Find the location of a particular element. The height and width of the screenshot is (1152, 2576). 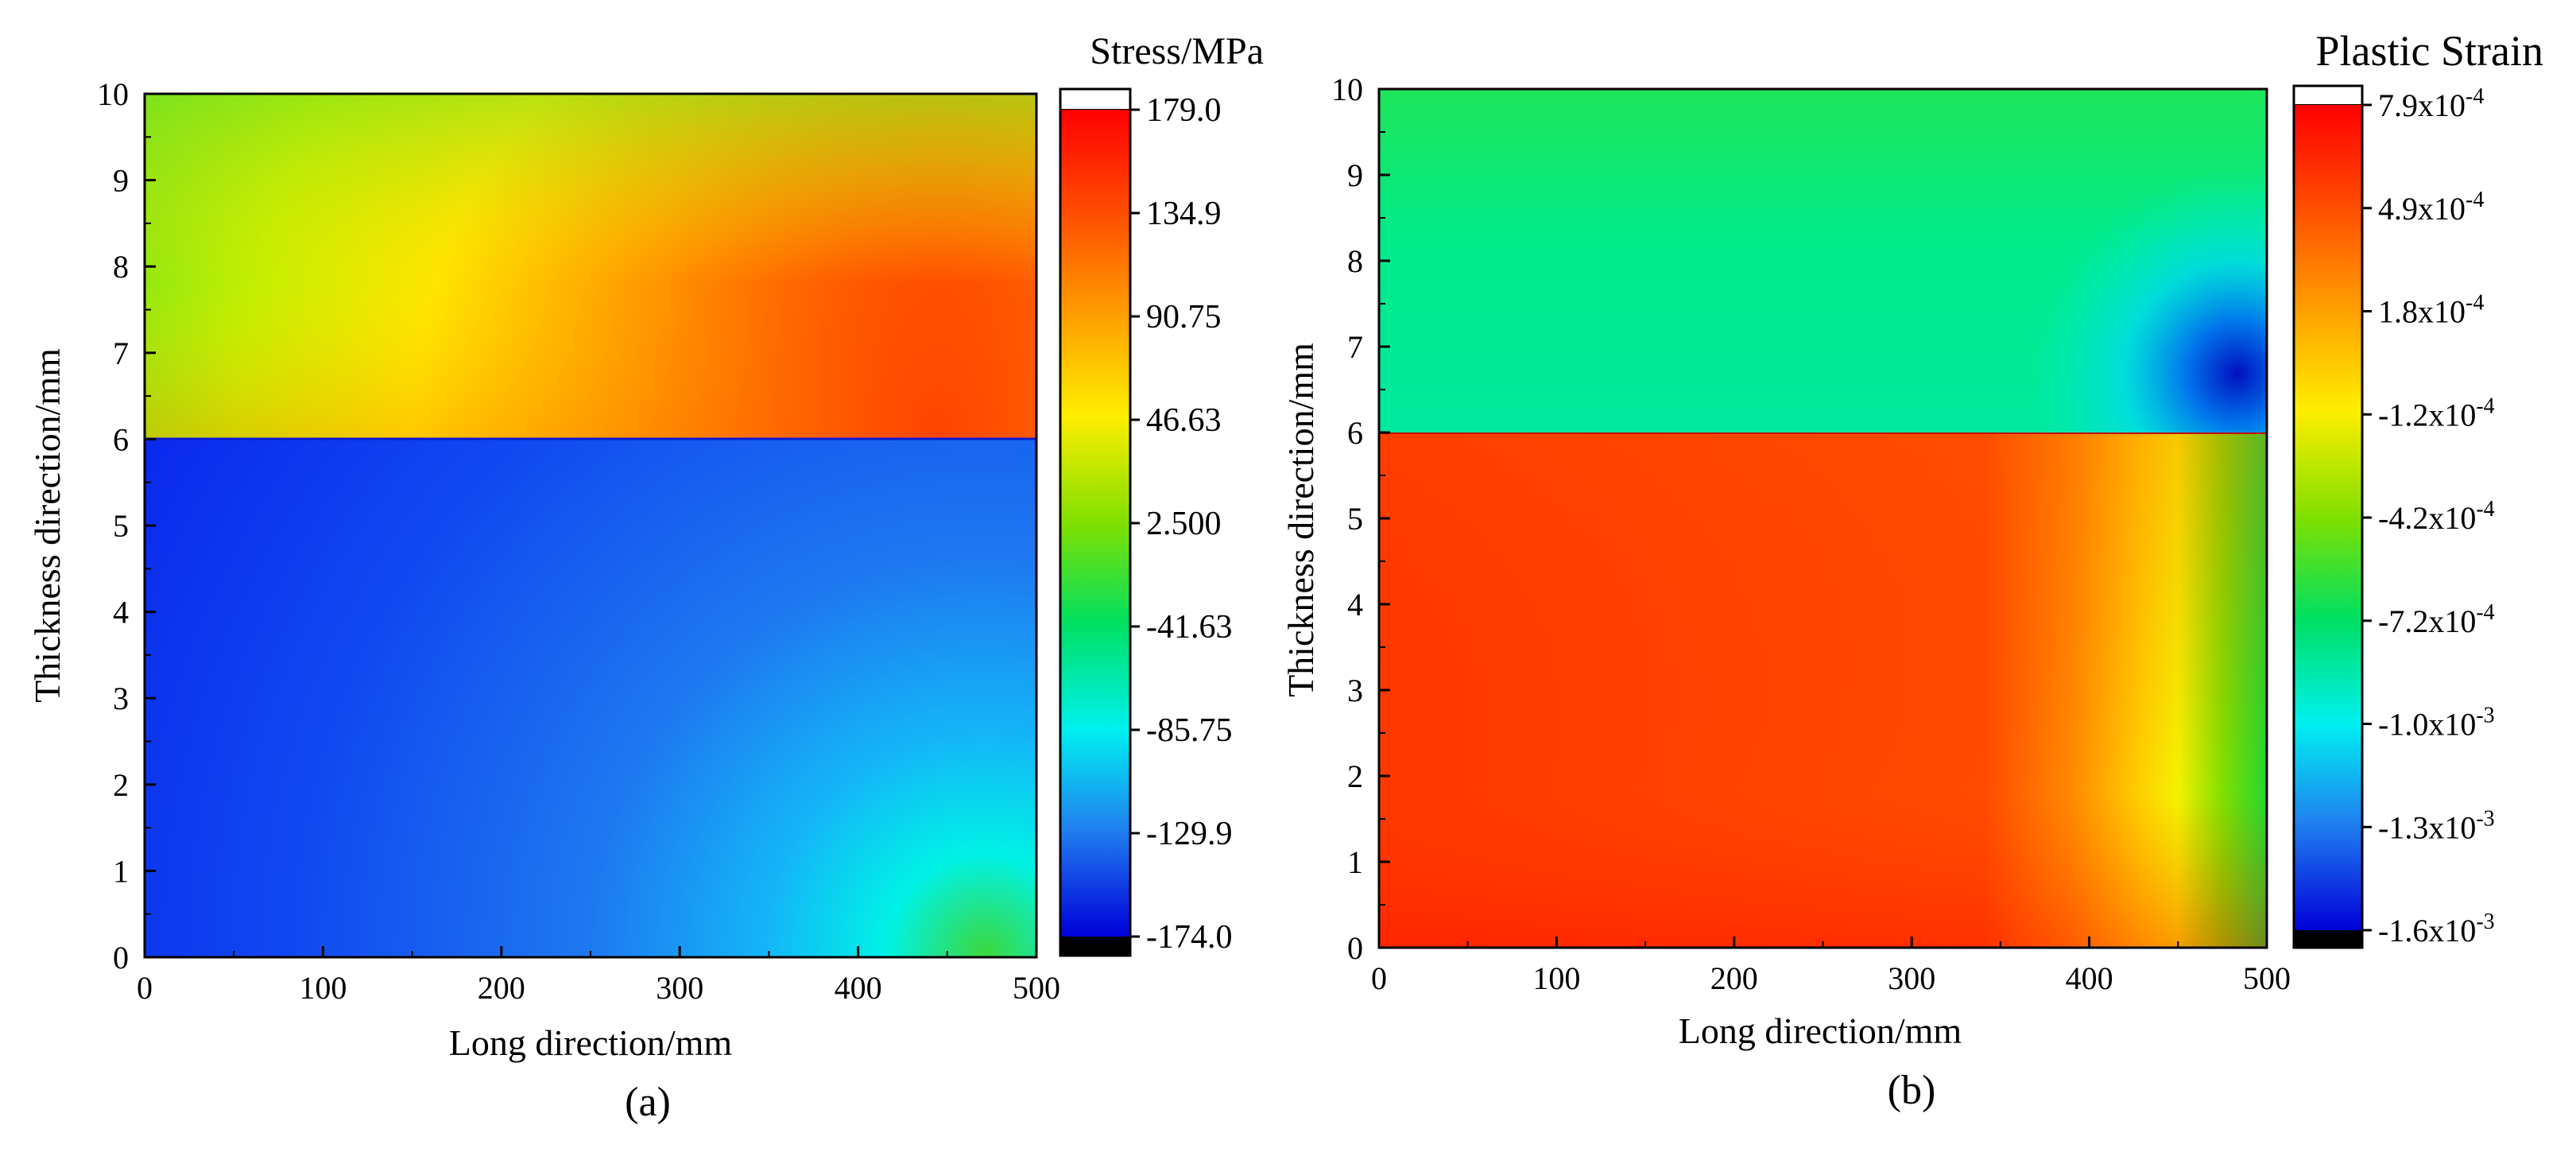

colorbar-tick-label: 2.500 is located at coordinates (1184, 524).